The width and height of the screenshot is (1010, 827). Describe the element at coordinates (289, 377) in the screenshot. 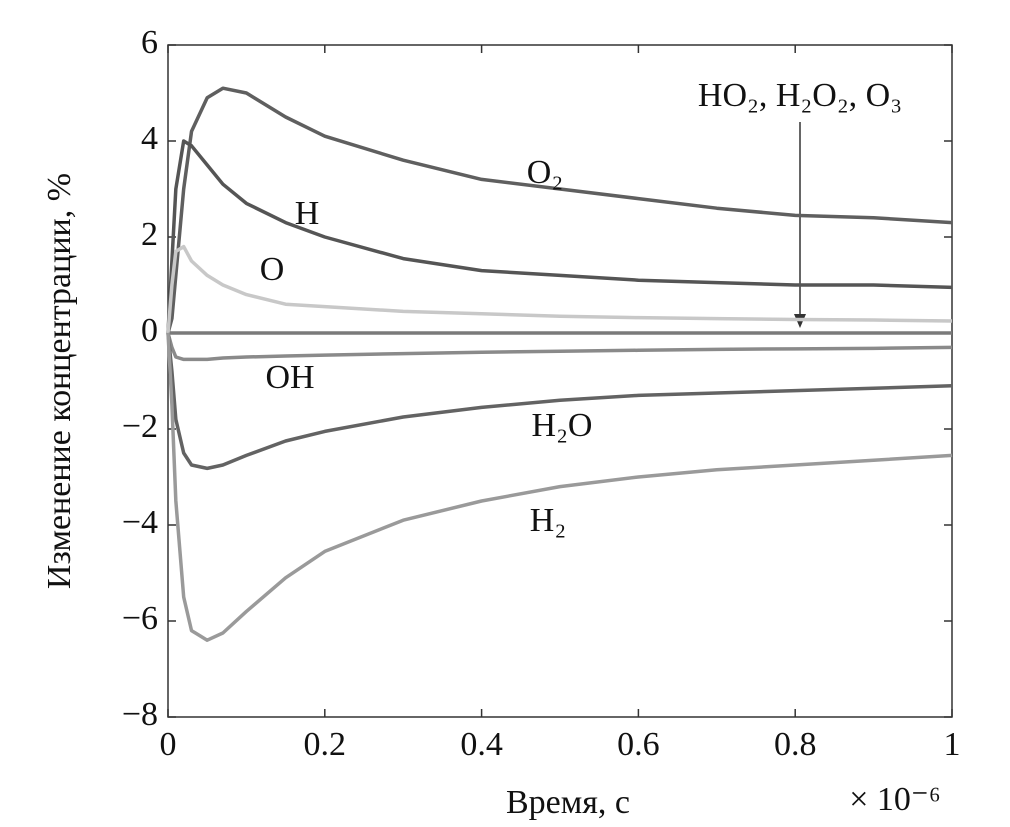

I see `series-label: OH` at that location.